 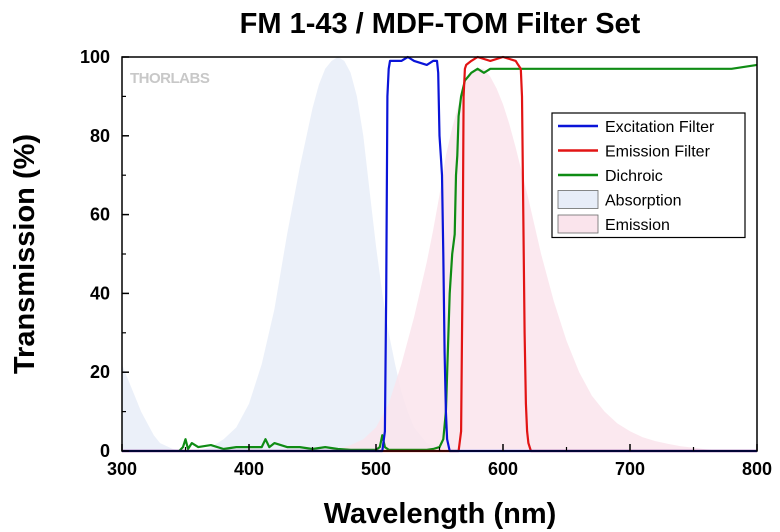 What do you see at coordinates (757, 469) in the screenshot?
I see `x-tick-label: 800` at bounding box center [757, 469].